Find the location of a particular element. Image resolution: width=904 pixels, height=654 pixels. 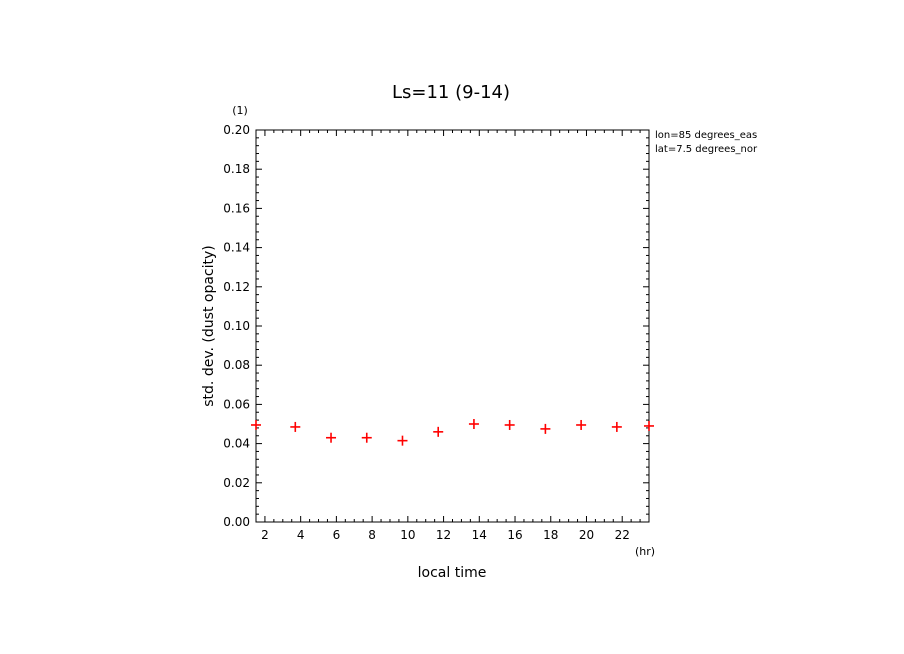

x-tick-label: 16 is located at coordinates (514, 535).